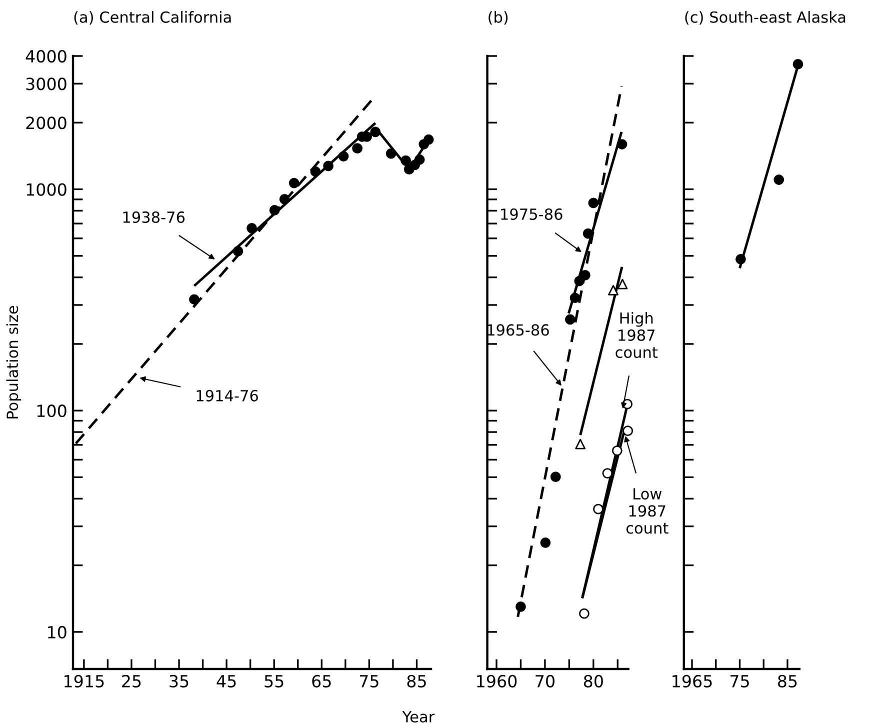 The width and height of the screenshot is (871, 723). I want to click on x-tick-label: 1960, so click(497, 681).